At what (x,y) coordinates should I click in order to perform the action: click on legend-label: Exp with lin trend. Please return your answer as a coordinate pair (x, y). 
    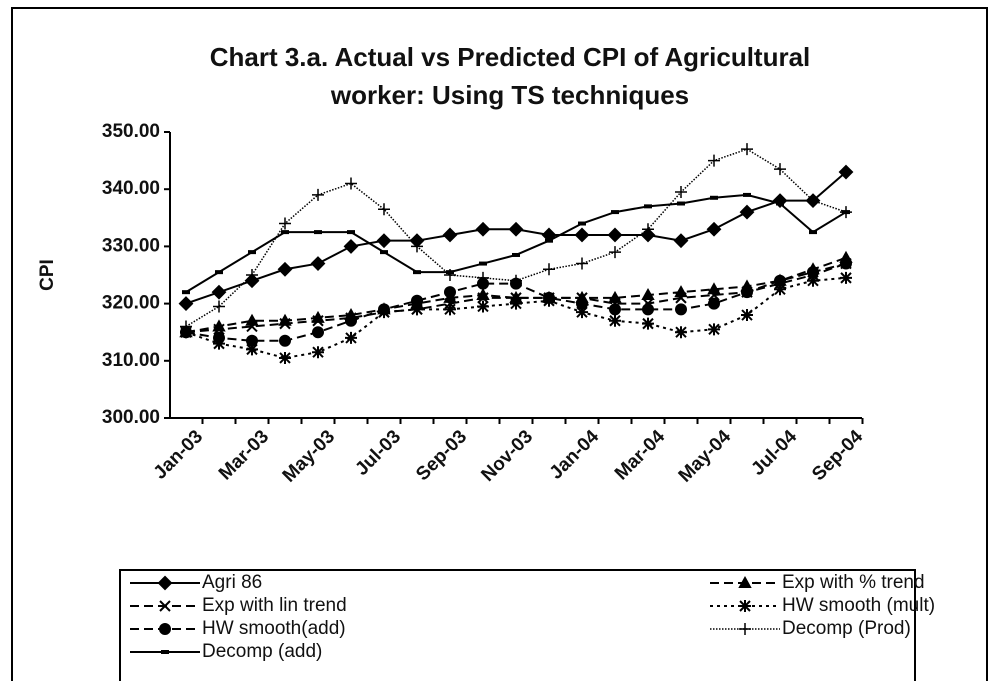
    Looking at the image, I should click on (274, 605).